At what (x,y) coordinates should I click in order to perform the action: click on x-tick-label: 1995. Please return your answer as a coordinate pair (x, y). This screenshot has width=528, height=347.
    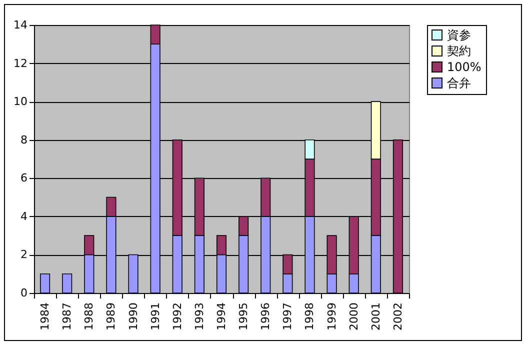
    Looking at the image, I should click on (243, 316).